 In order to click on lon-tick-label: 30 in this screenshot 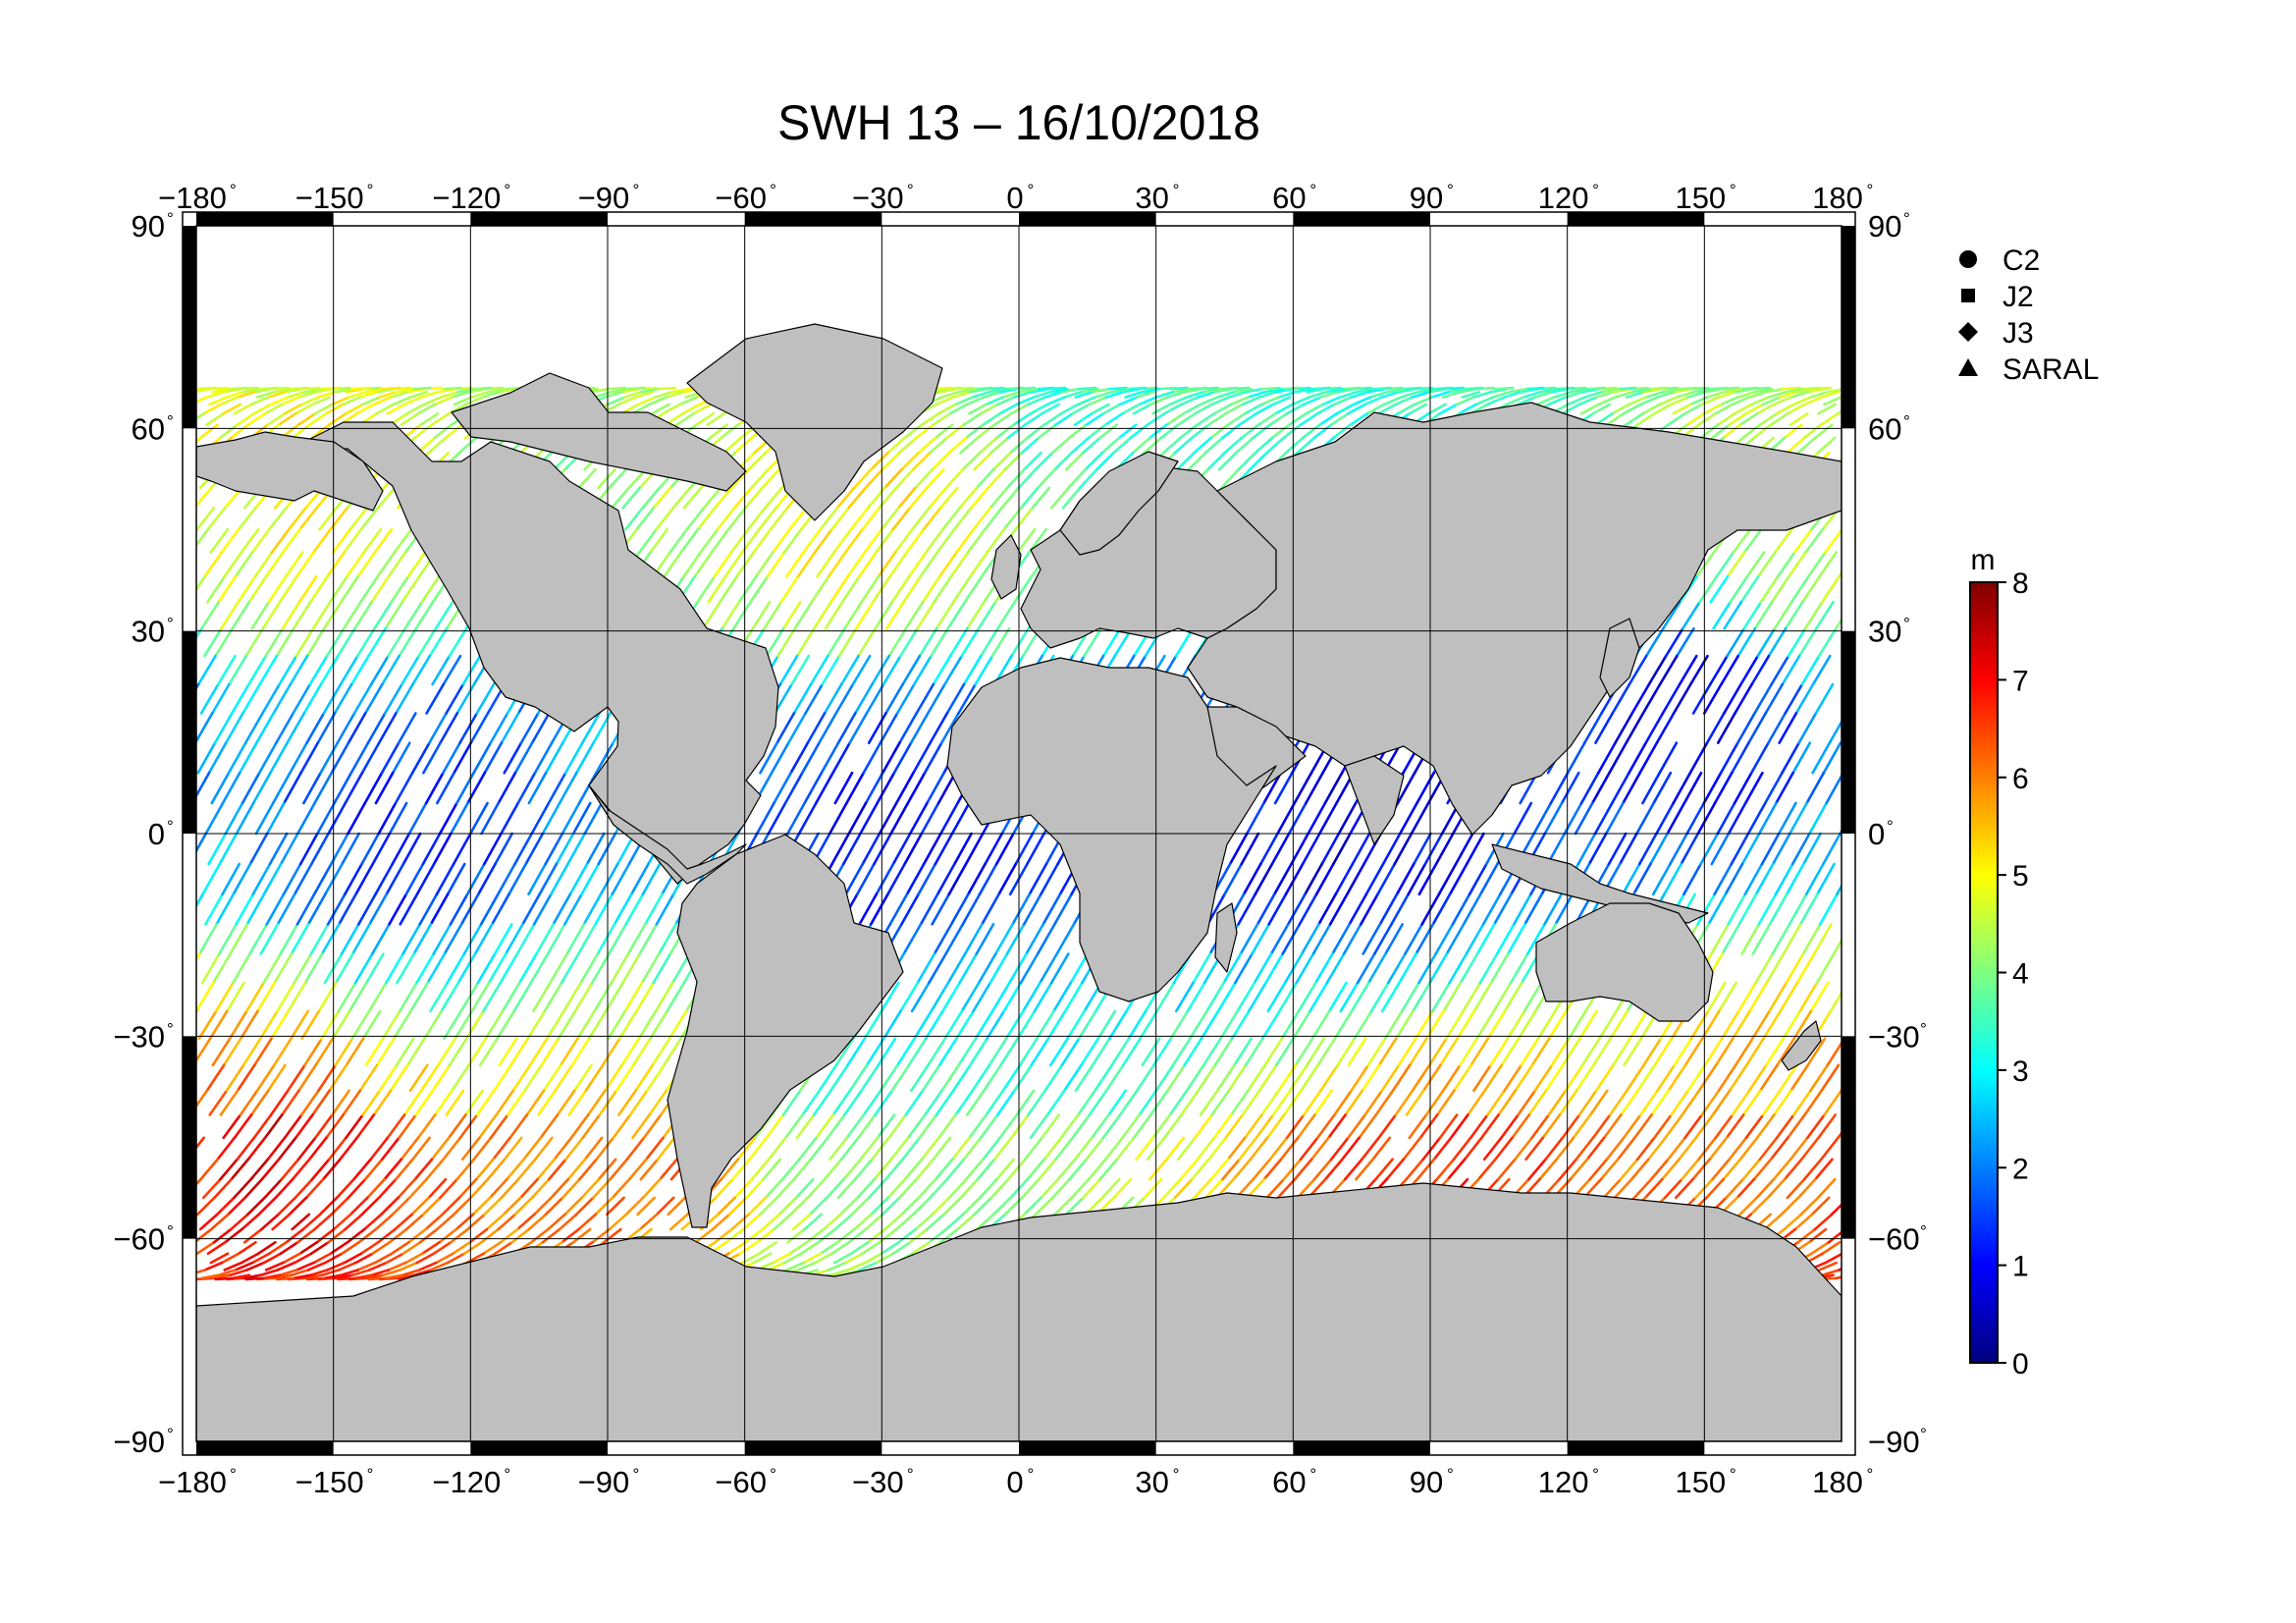, I will do `click(1151, 198)`.